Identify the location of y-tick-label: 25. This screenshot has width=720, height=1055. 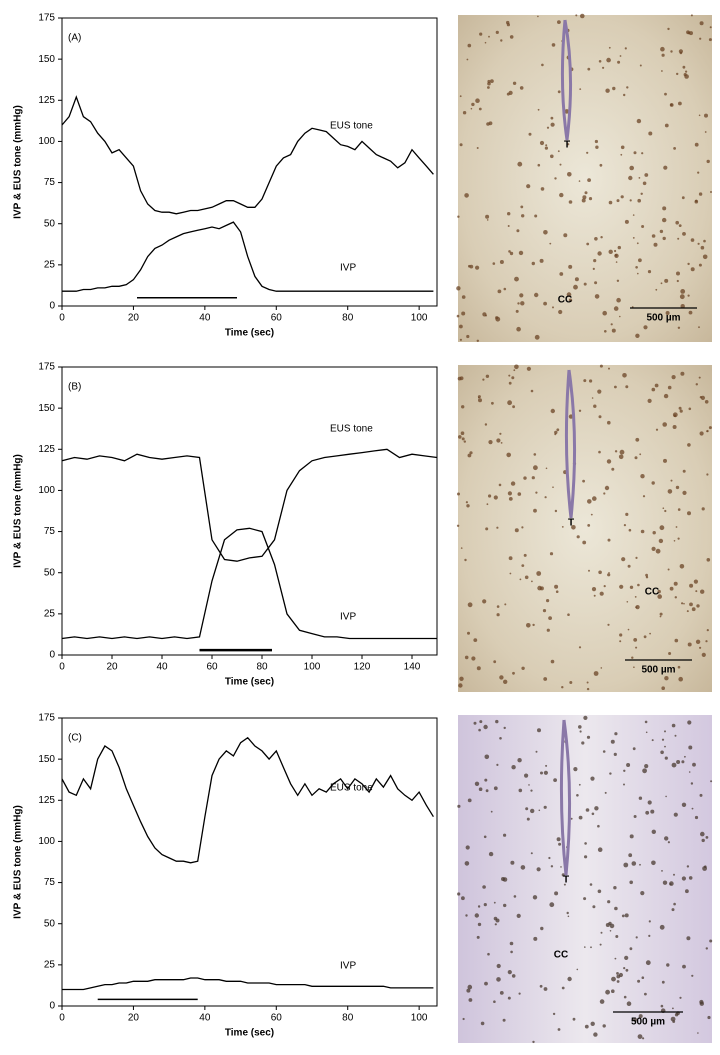
(50, 964).